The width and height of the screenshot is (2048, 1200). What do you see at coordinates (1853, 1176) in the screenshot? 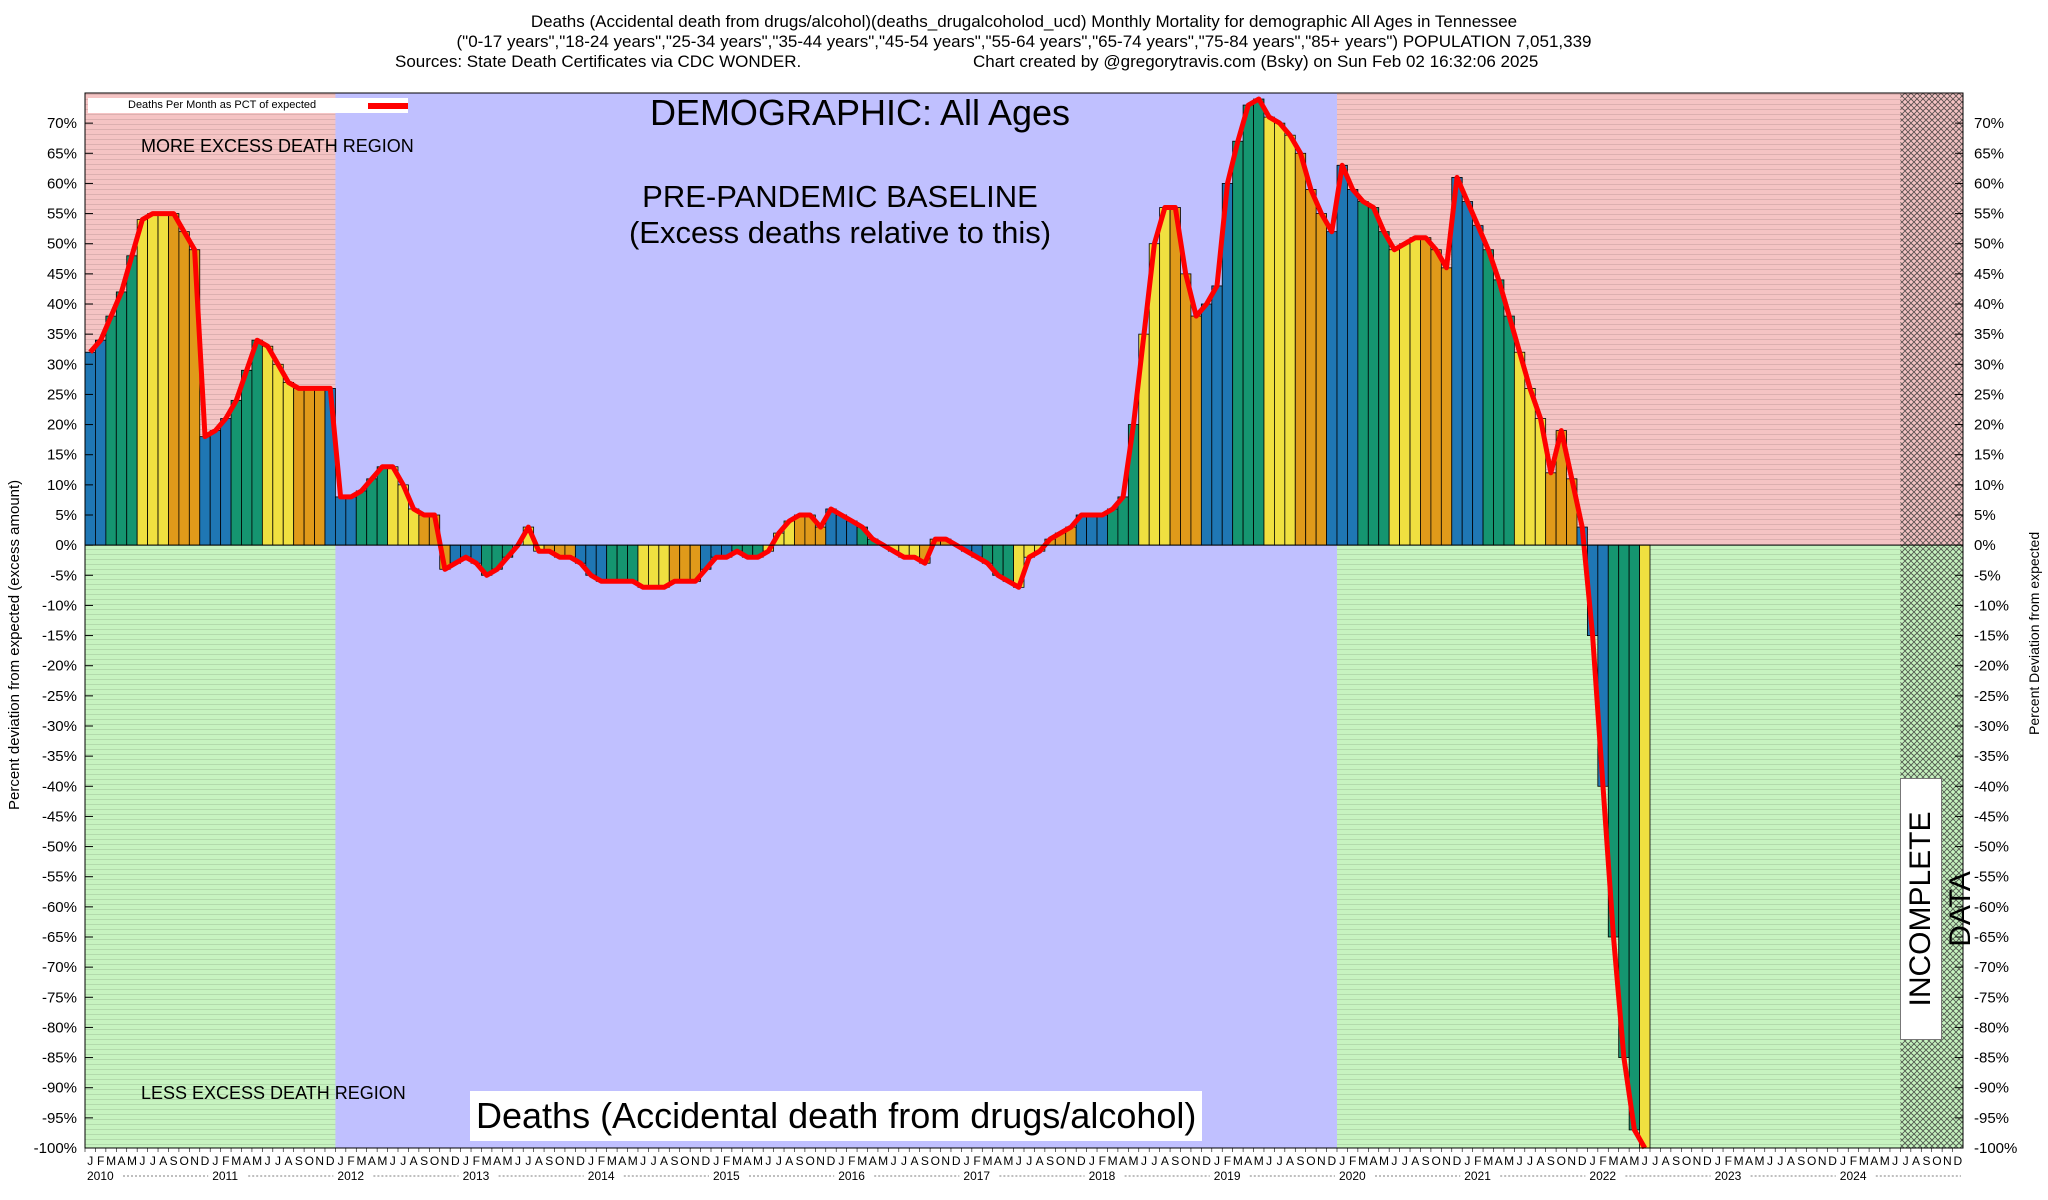
I see `x-year-label: 2024` at bounding box center [1853, 1176].